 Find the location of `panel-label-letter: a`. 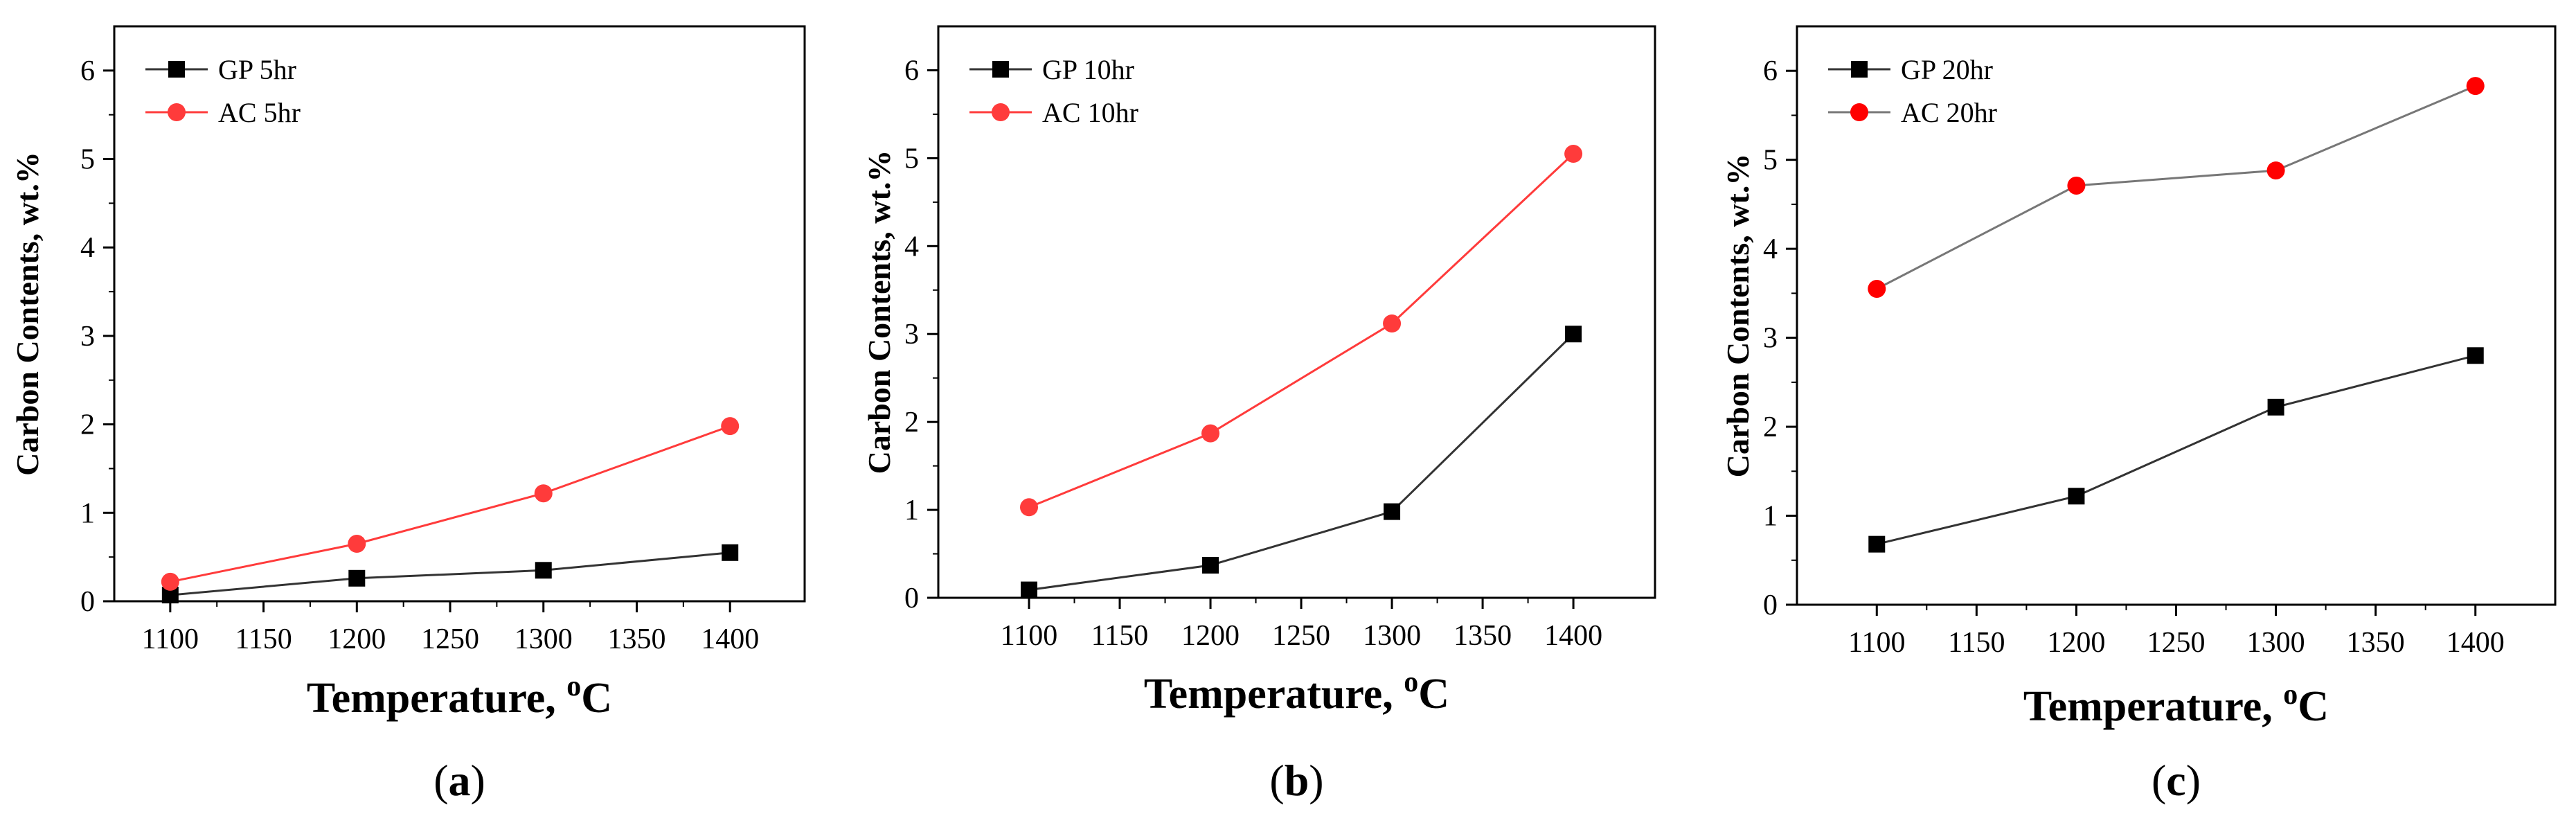

panel-label-letter: a is located at coordinates (460, 781).